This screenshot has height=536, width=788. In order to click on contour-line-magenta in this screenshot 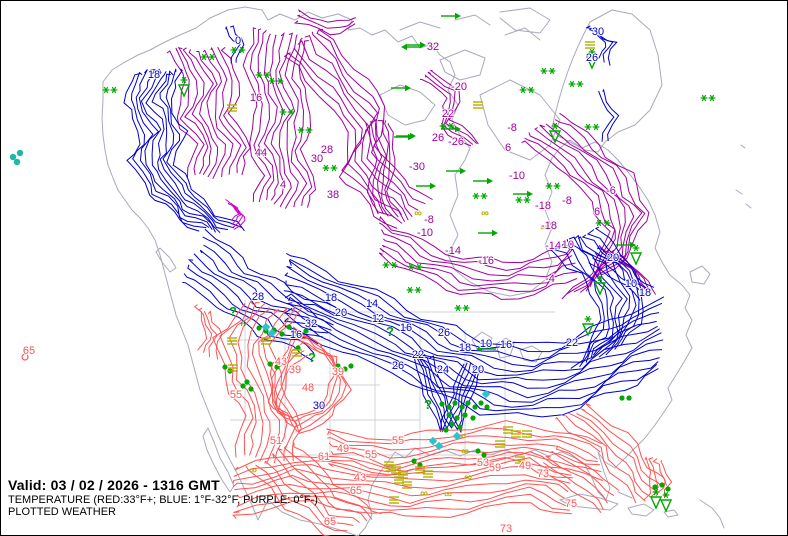, I will do `click(238, 216)`.